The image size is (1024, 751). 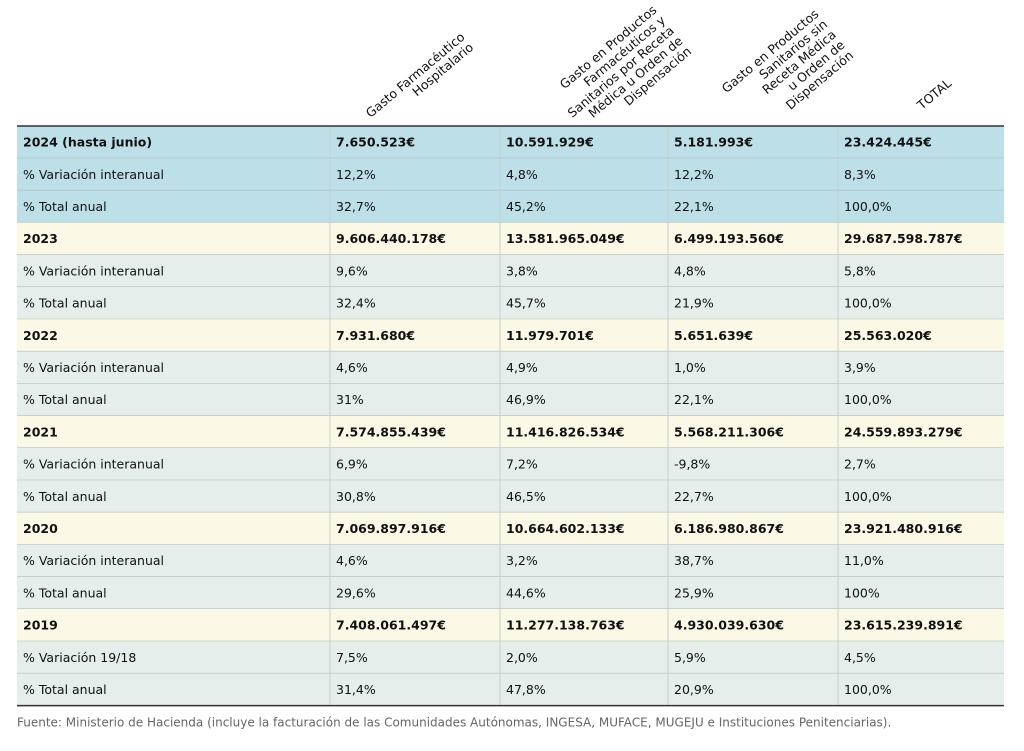 I want to click on cell: 45,2%, so click(x=526, y=206).